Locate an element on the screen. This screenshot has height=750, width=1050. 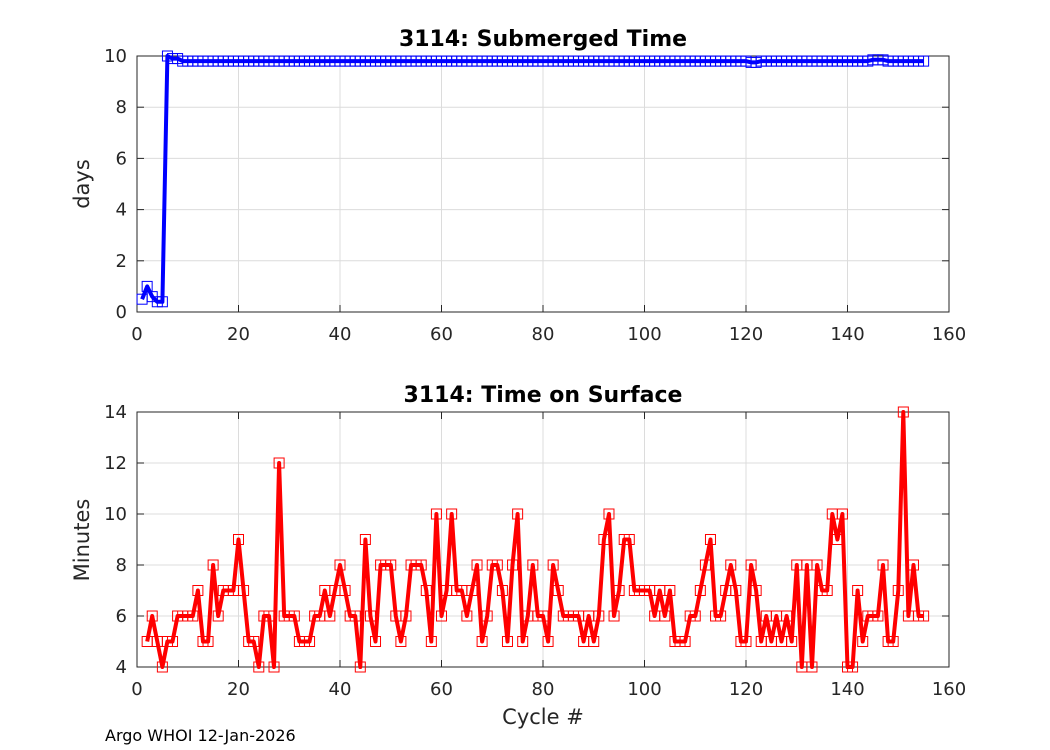
x-tick-label: 100 is located at coordinates (644, 689).